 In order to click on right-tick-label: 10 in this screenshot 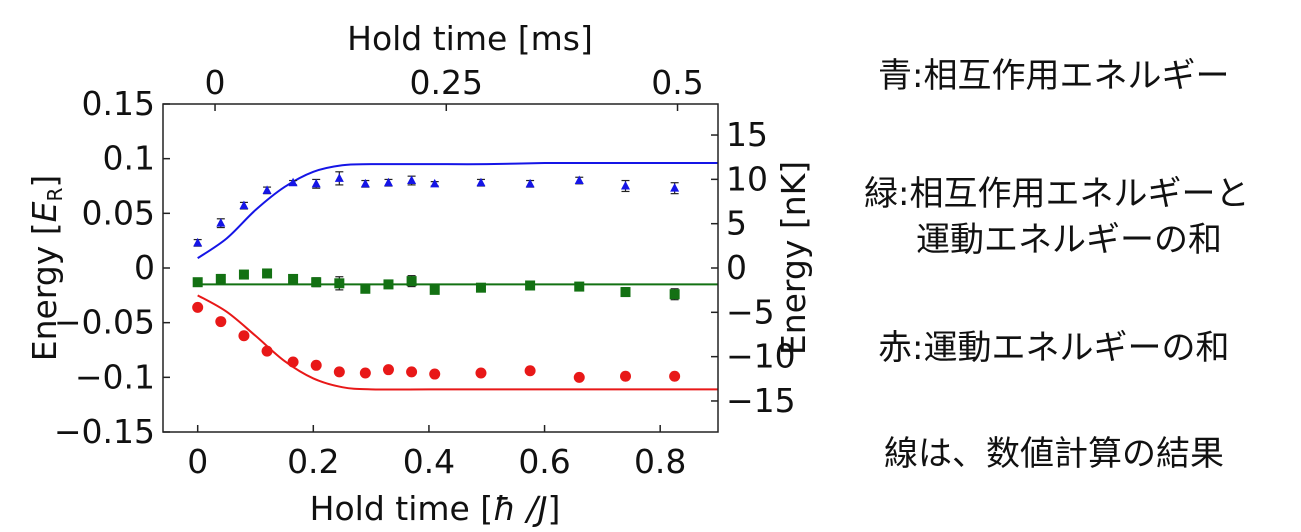, I will do `click(747, 178)`.